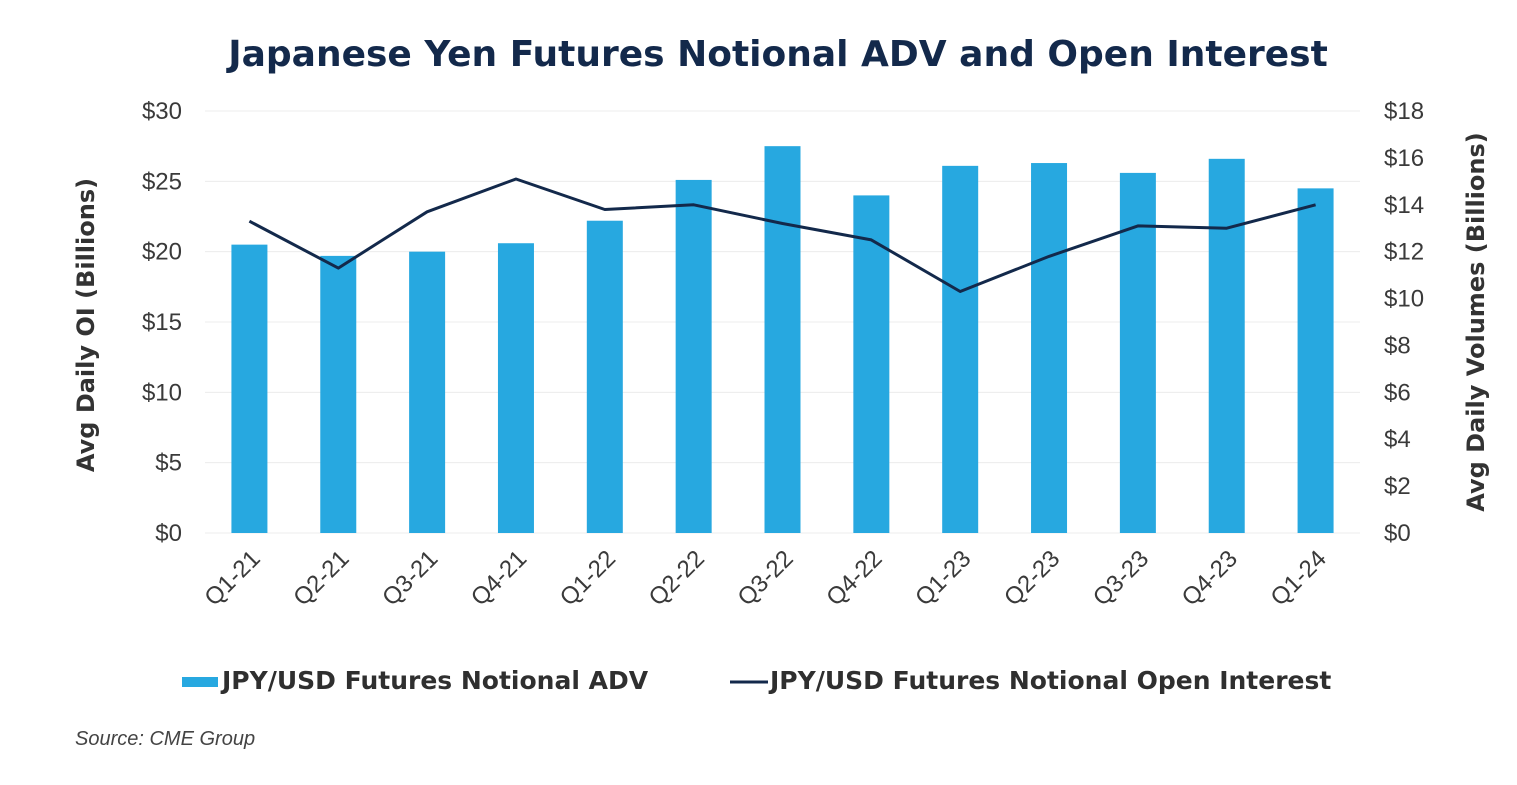  Describe the element at coordinates (165, 739) in the screenshot. I see `source-note: Source: CME Group` at that location.